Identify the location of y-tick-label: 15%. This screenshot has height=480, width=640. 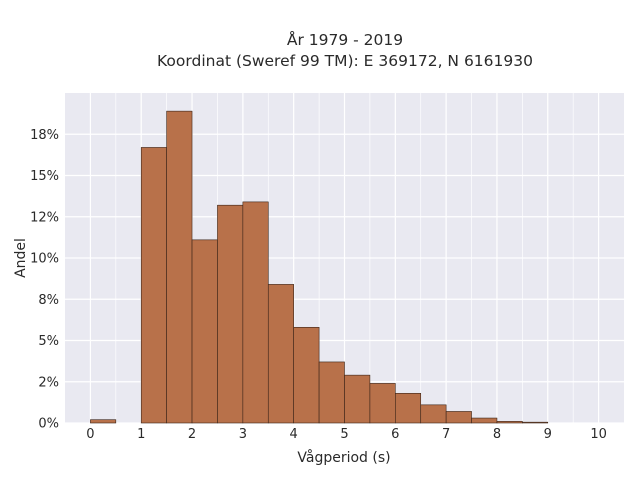
(44, 176).